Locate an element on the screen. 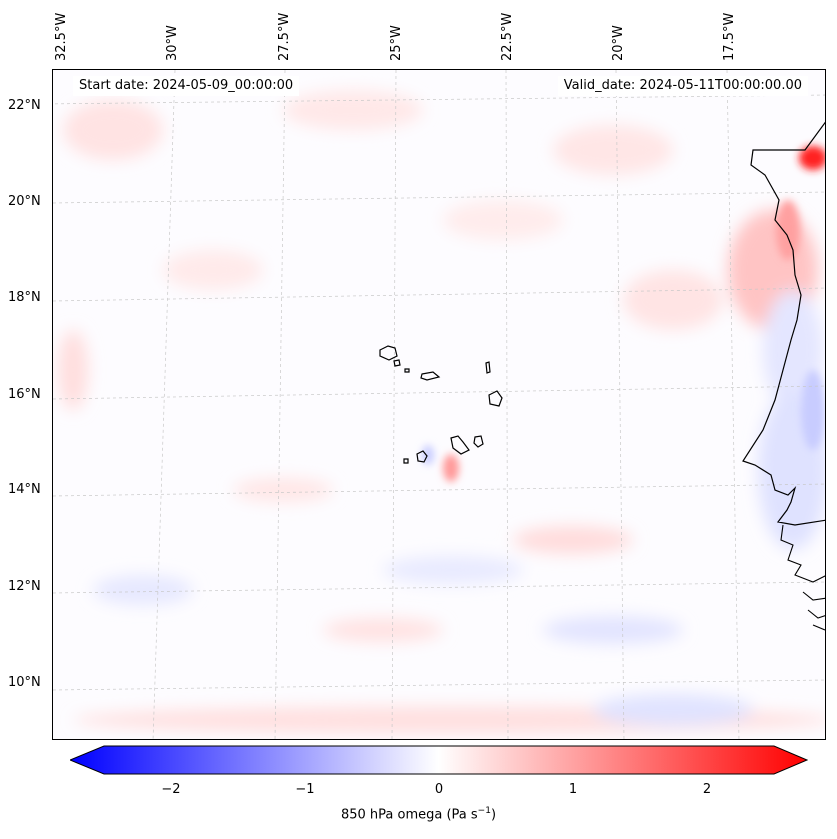 This screenshot has height=839, width=837. africa-coastline is located at coordinates (783, 323).